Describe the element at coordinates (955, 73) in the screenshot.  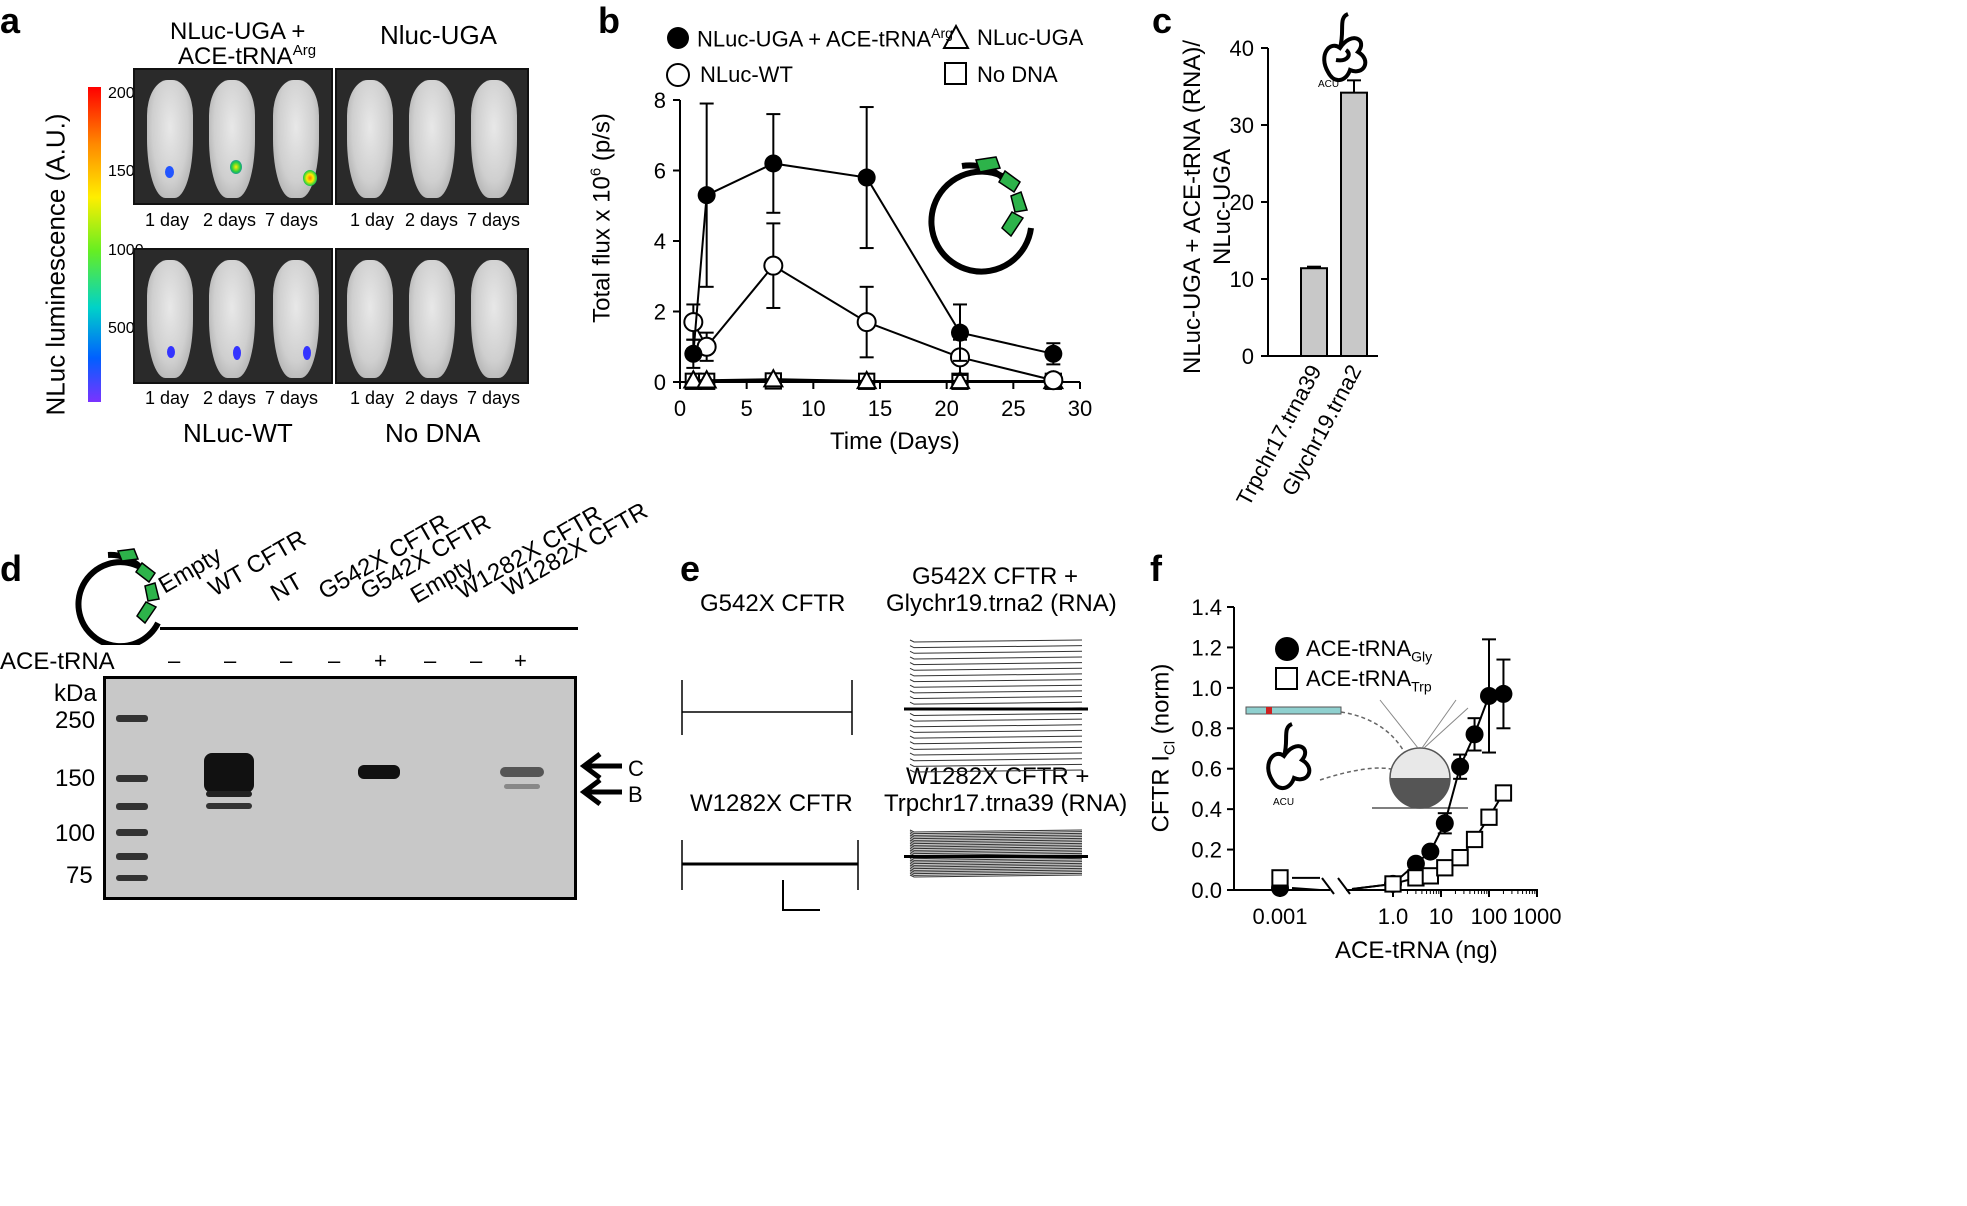
I see `legend-marker-square` at that location.